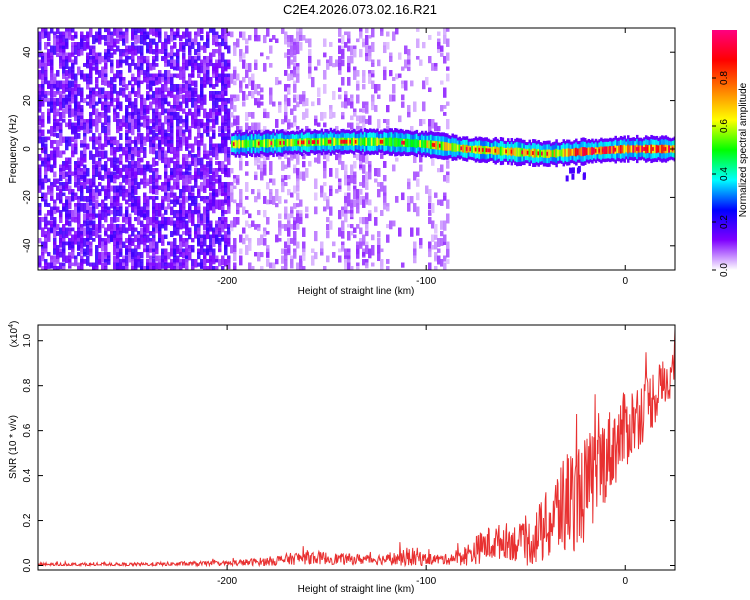 The height and width of the screenshot is (600, 750). Describe the element at coordinates (27, 245) in the screenshot. I see `spectrogram-y-tick-label: -40` at that location.